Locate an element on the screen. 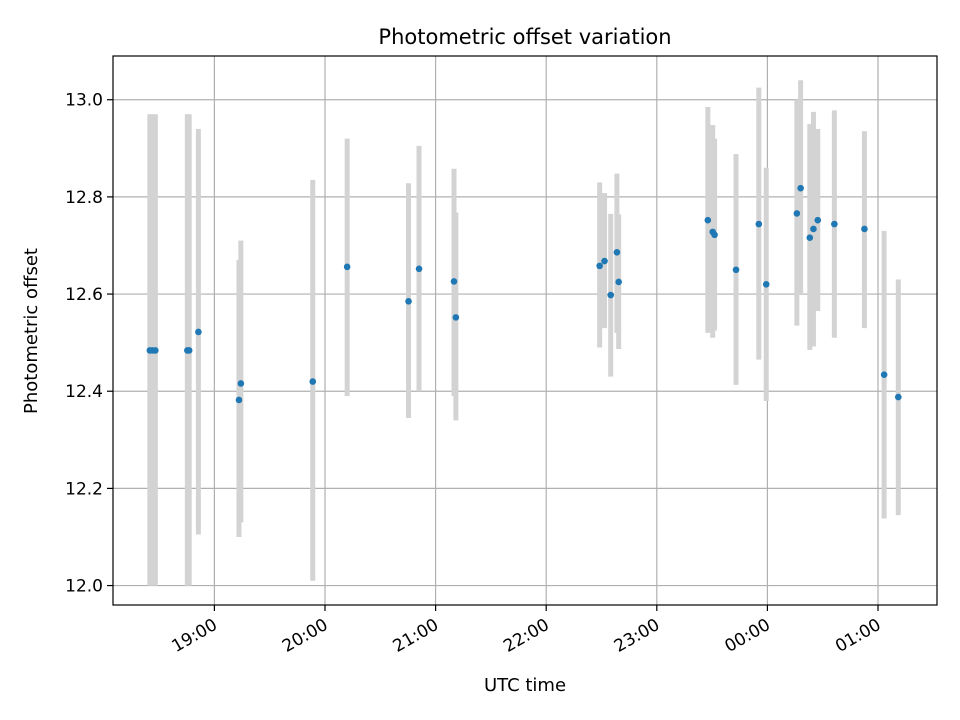 This screenshot has width=960, height=720. y-tick-label: 12.6 is located at coordinates (84, 295).